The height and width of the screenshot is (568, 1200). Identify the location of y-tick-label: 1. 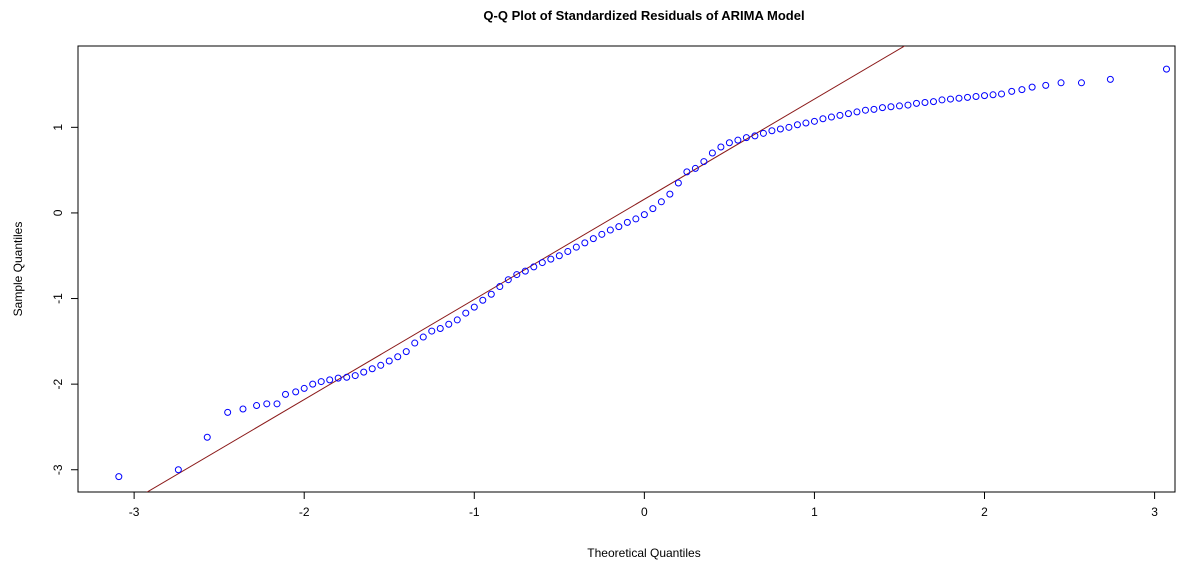
(58, 127).